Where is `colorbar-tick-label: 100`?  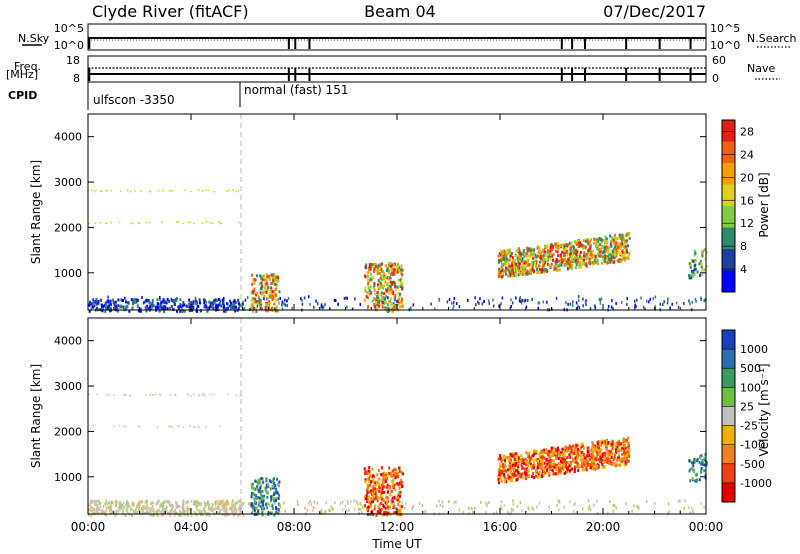 colorbar-tick-label: 100 is located at coordinates (750, 387).